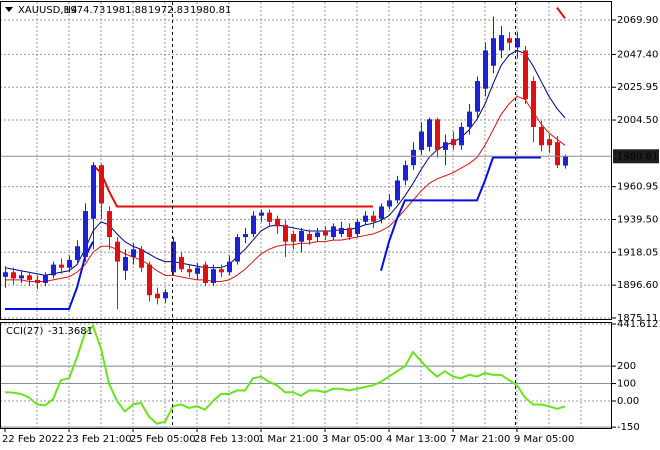 This screenshot has height=450, width=660. What do you see at coordinates (480, 439) in the screenshot?
I see `x-tick-label: 7 Mar 21:00` at bounding box center [480, 439].